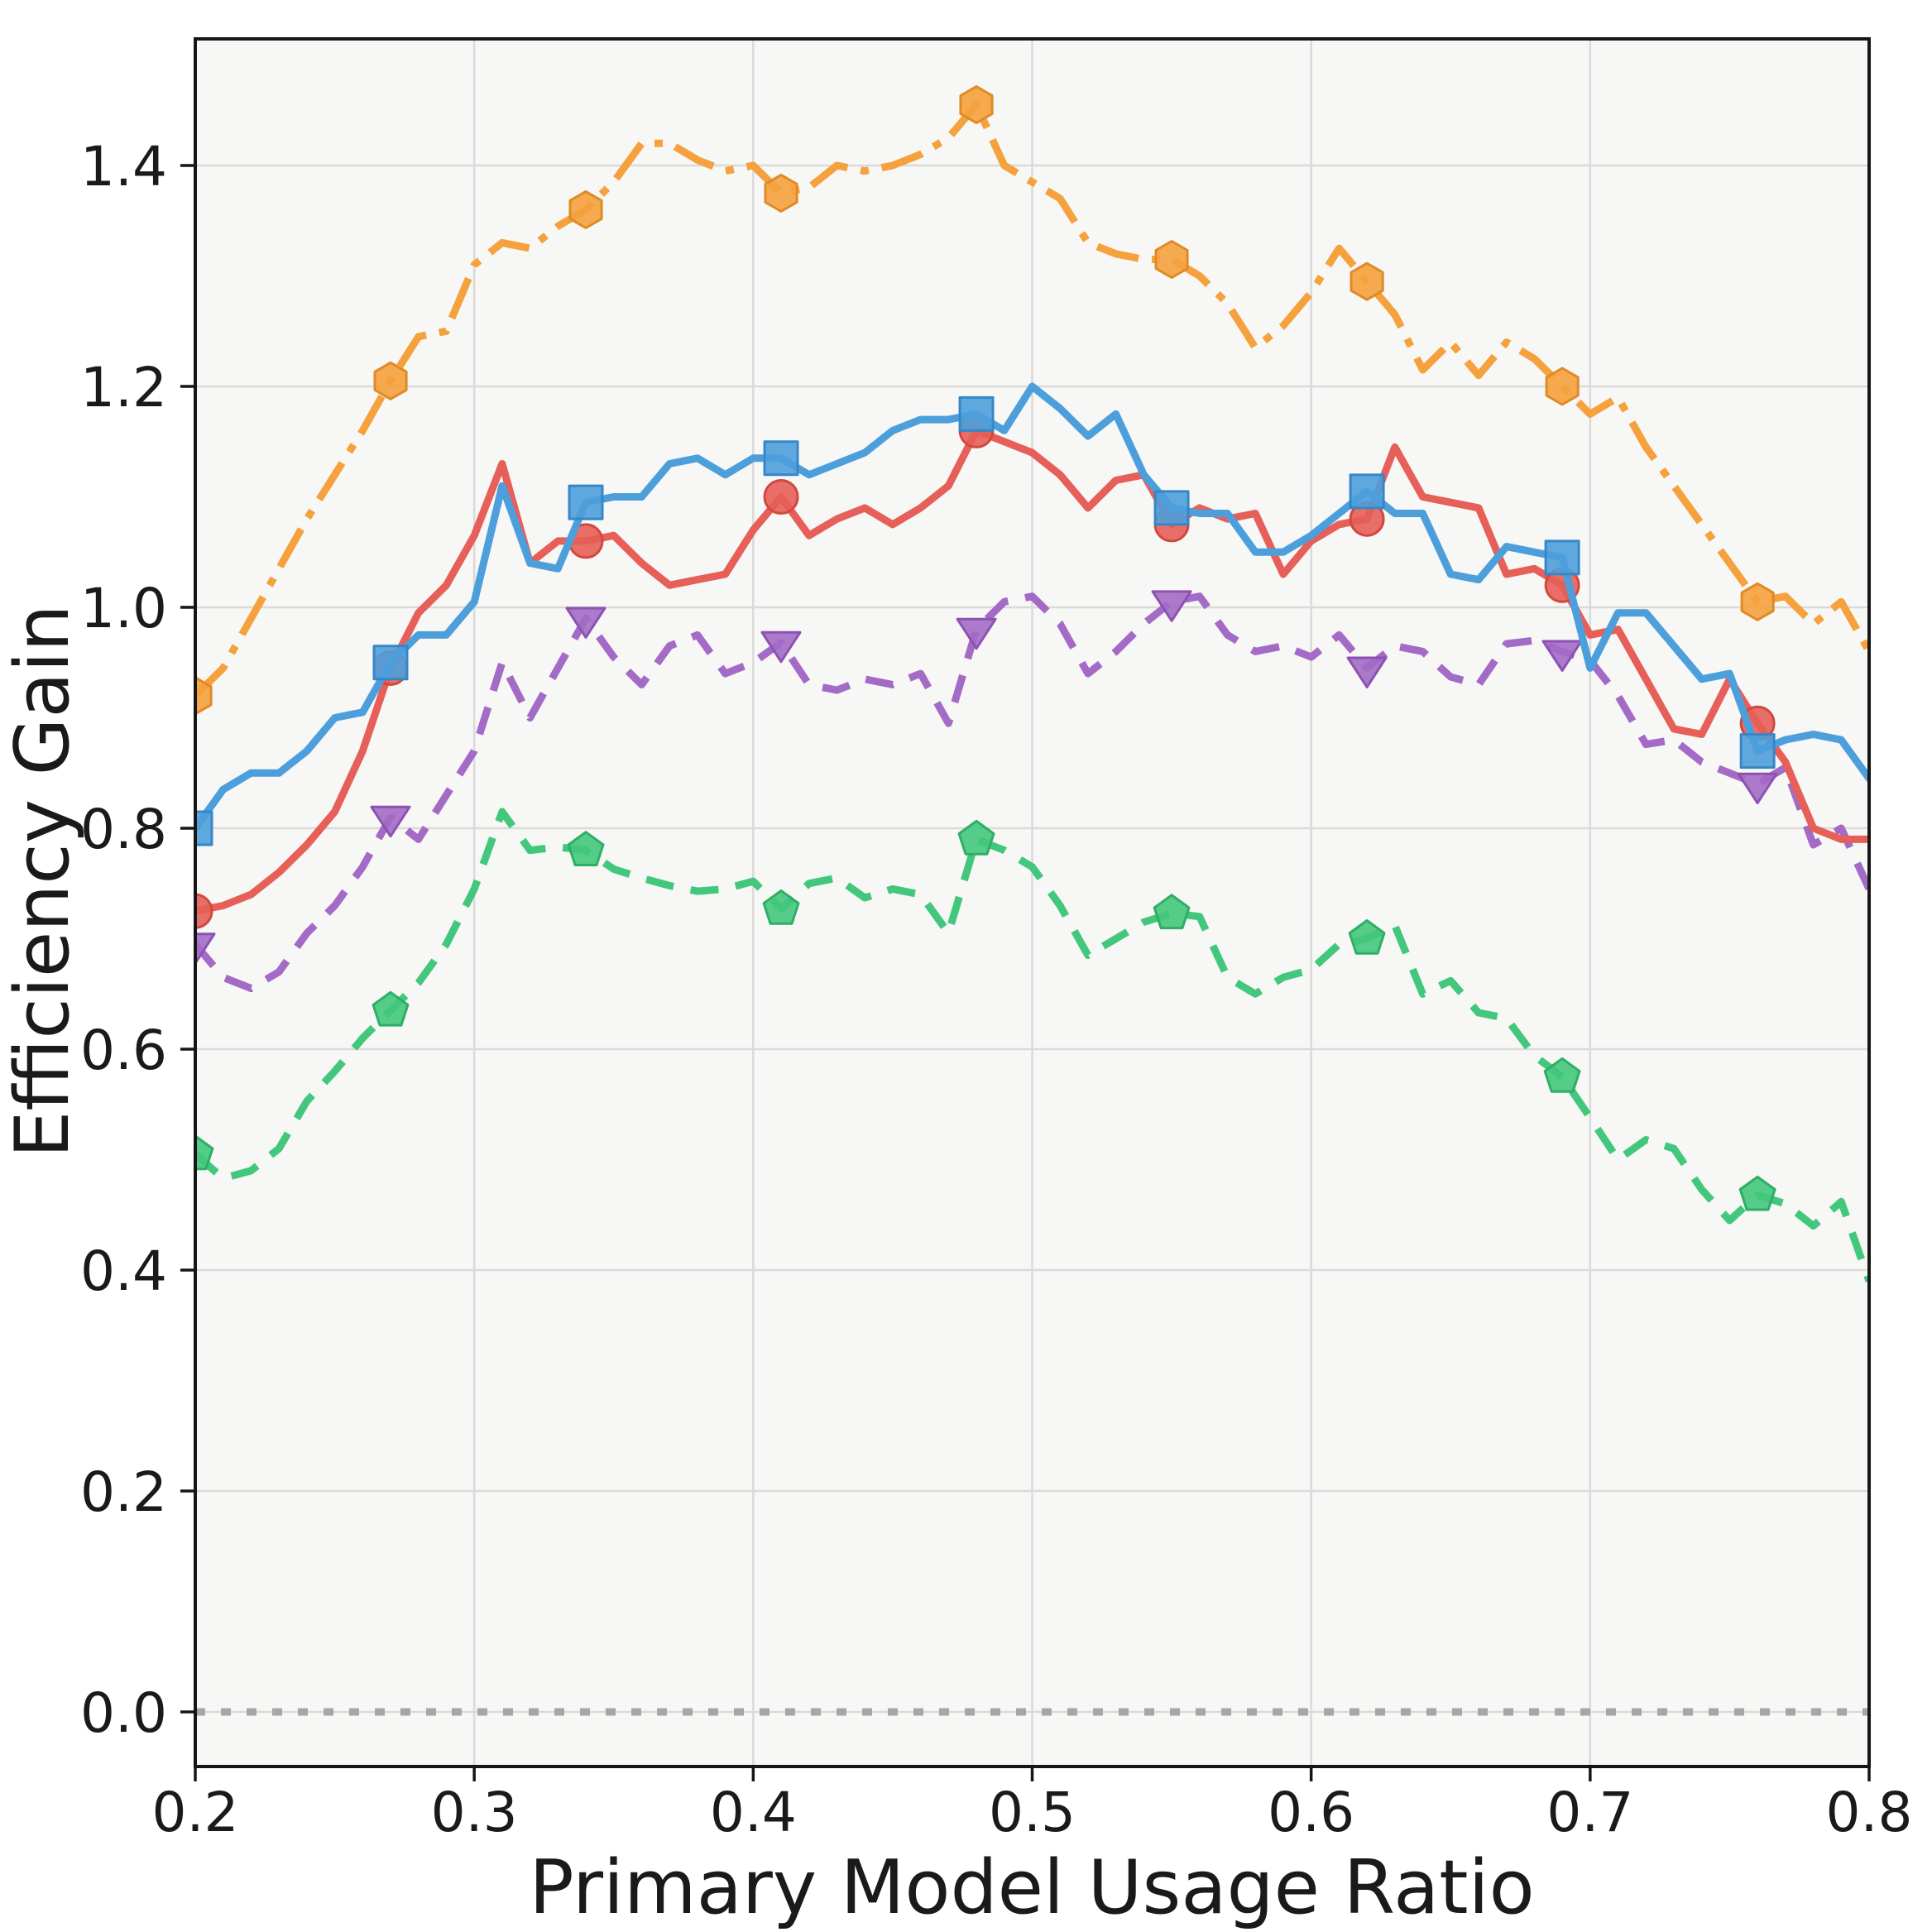 This screenshot has height=1932, width=1932. What do you see at coordinates (753, 1812) in the screenshot?
I see `x-tick-label: 0.4` at bounding box center [753, 1812].